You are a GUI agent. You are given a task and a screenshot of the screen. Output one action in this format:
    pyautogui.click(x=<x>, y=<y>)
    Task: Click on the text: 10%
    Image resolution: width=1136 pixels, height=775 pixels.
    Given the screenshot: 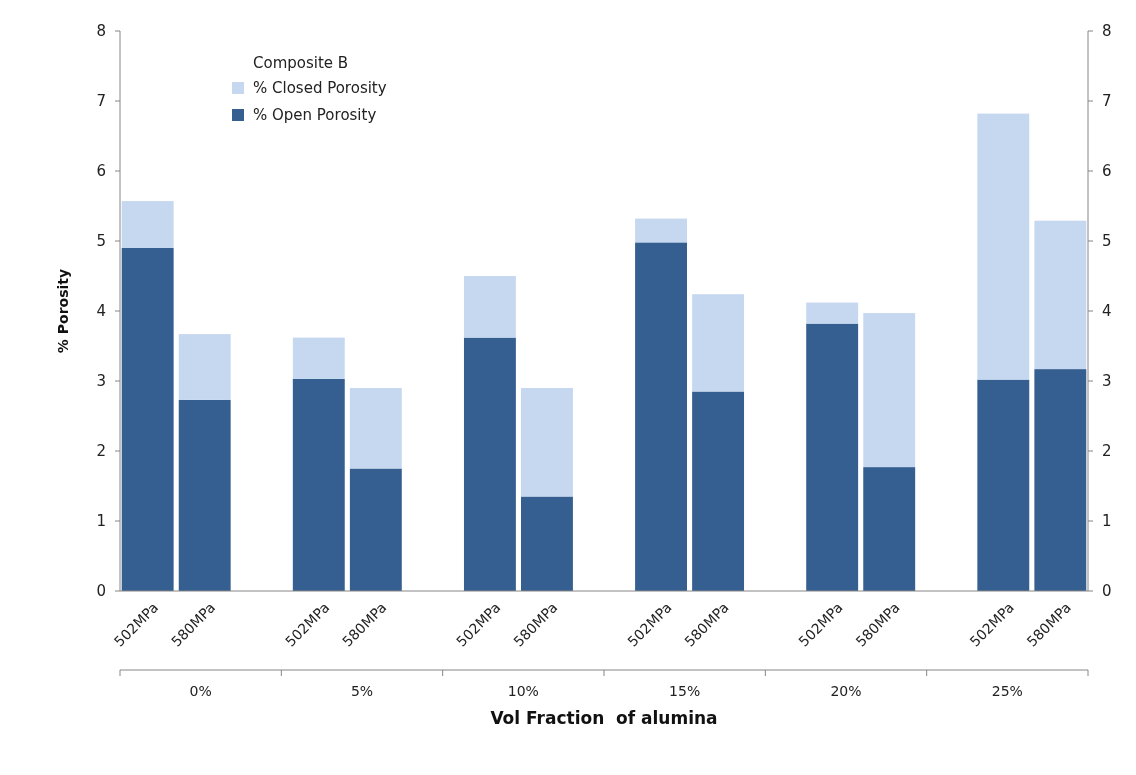 What is the action you would take?
    pyautogui.click(x=523, y=691)
    